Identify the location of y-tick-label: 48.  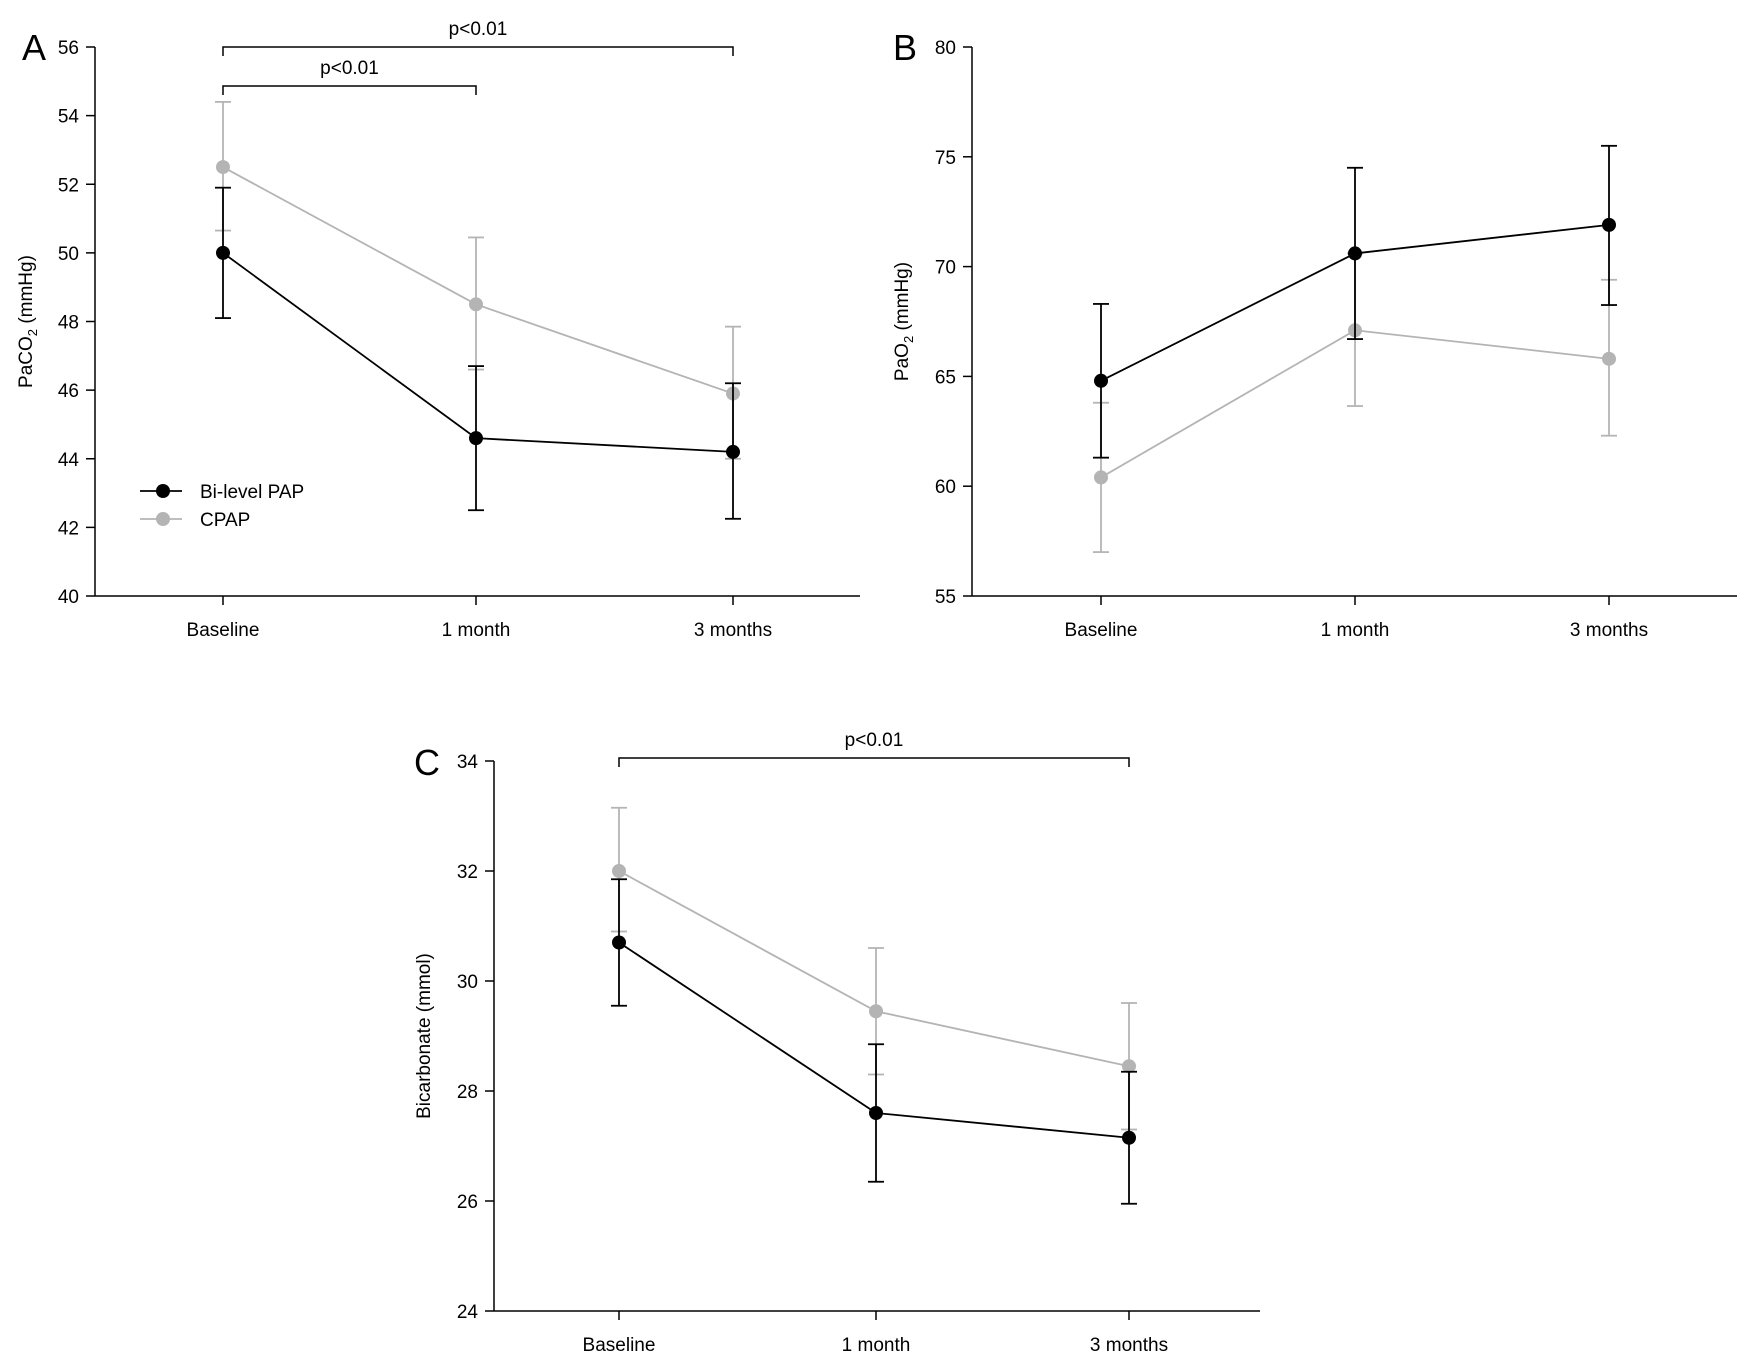
(68, 323).